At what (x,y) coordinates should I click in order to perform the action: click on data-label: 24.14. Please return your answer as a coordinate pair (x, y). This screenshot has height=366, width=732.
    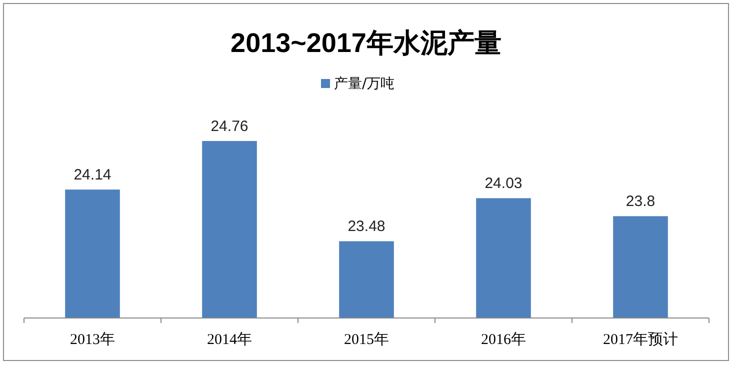
    Looking at the image, I should click on (93, 175).